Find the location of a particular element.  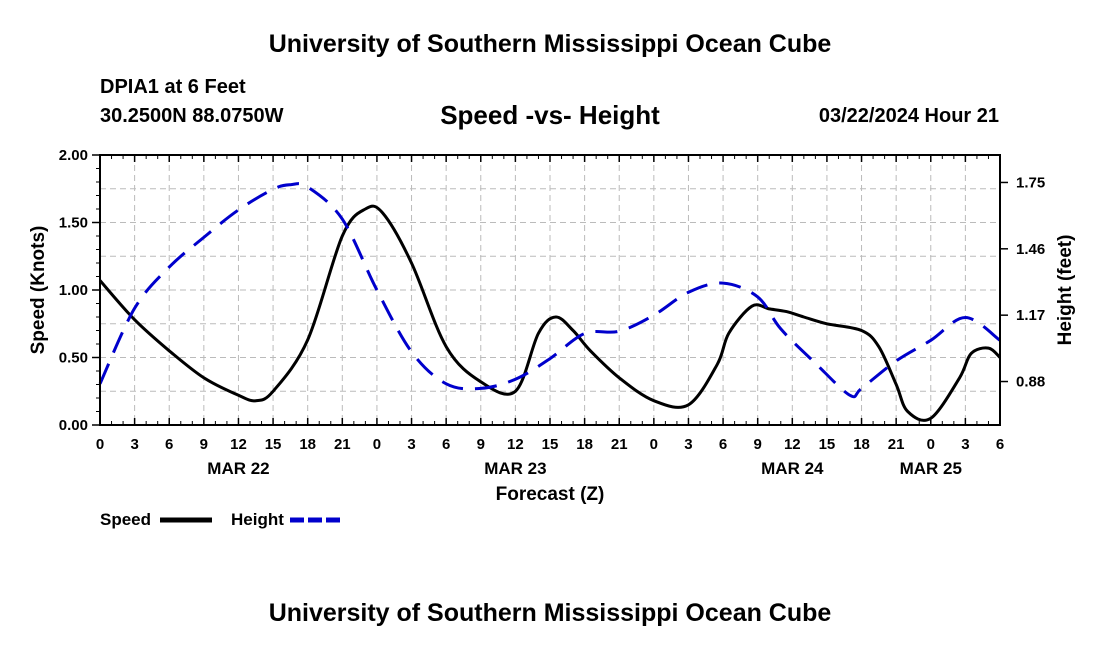

y2-tick-label: 0.88 is located at coordinates (1030, 382).